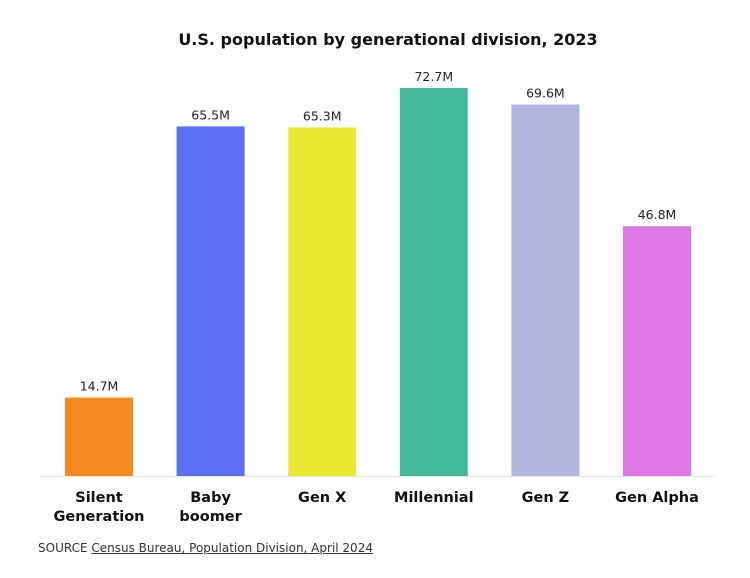  I want to click on data-label-3: 72.7M, so click(433, 76).